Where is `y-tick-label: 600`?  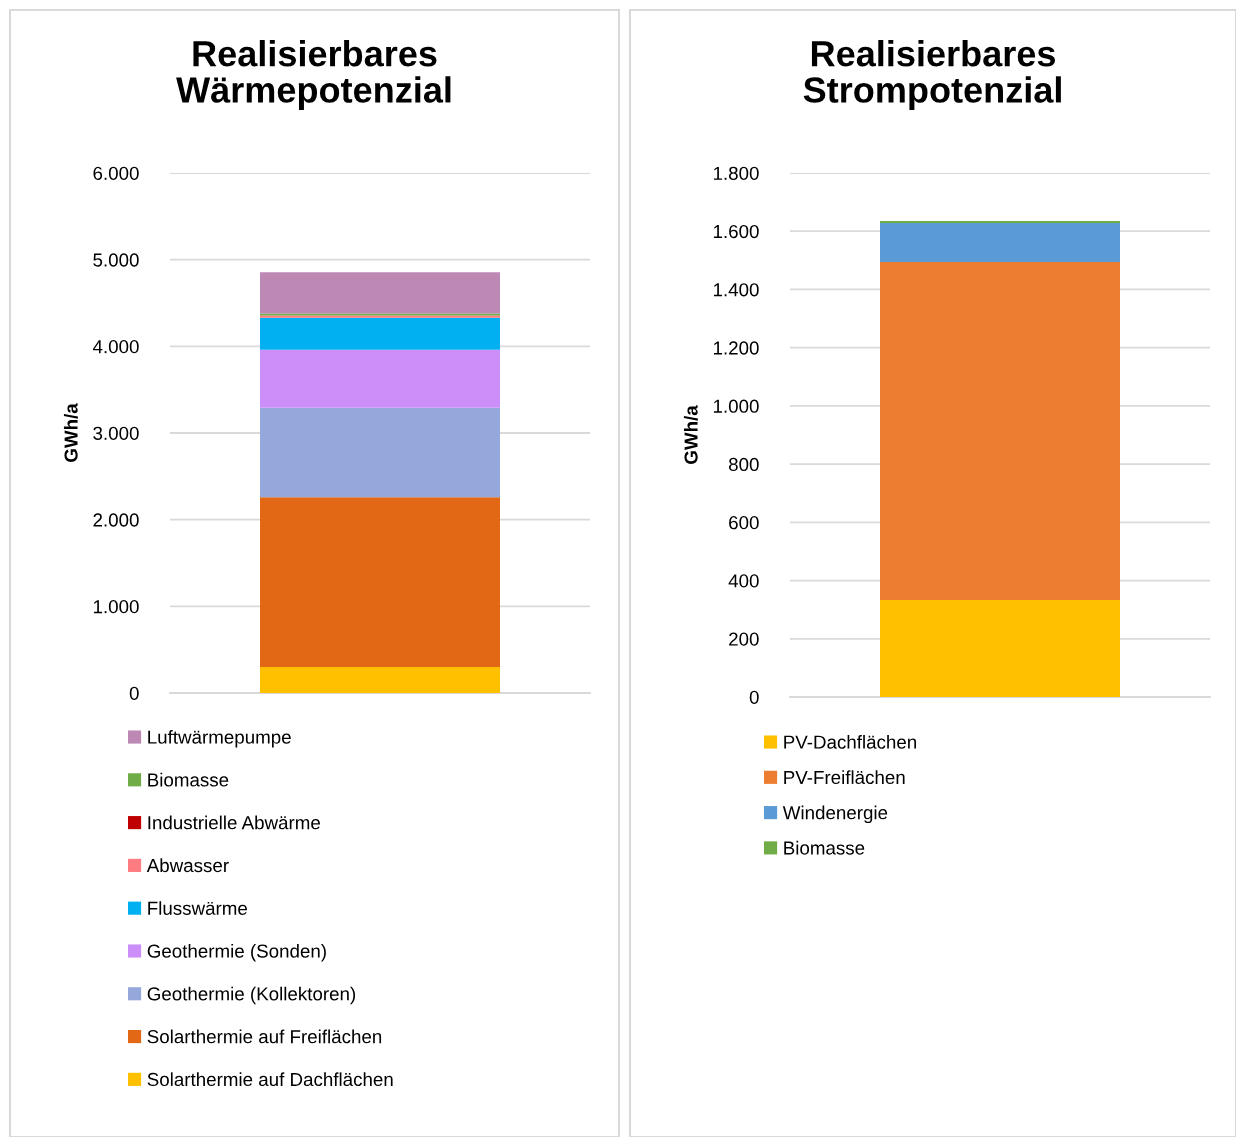
y-tick-label: 600 is located at coordinates (744, 523).